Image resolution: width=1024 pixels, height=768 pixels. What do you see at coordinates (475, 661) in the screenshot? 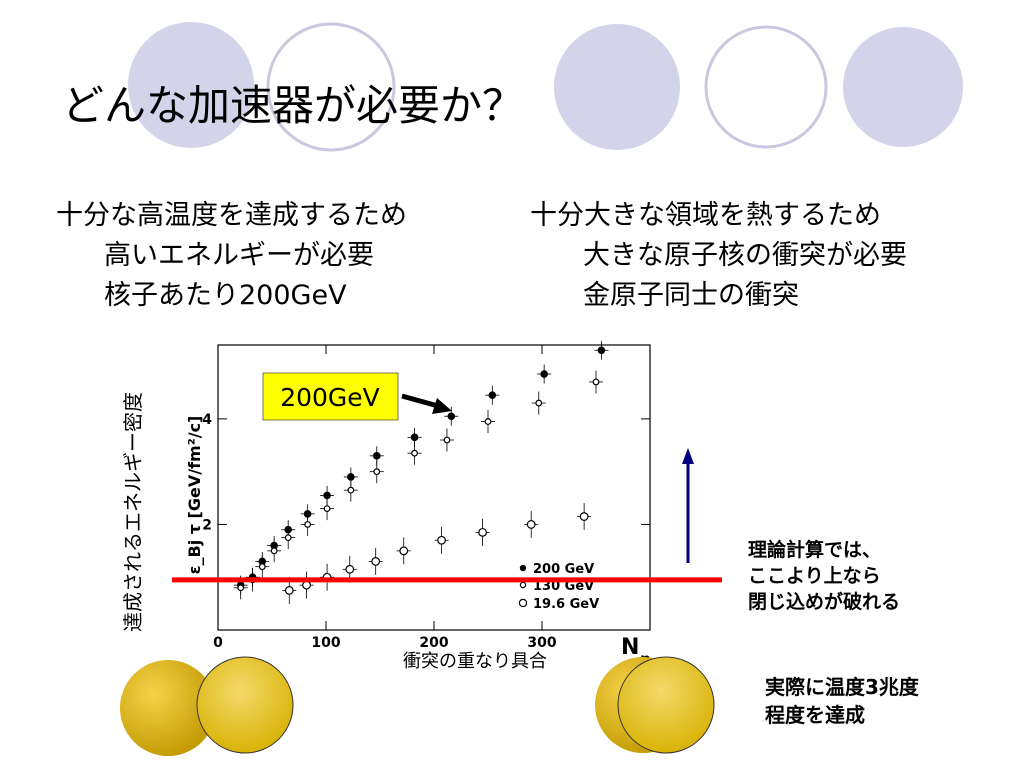
I see `x-axis-label: 衝突の重なり具合` at bounding box center [475, 661].